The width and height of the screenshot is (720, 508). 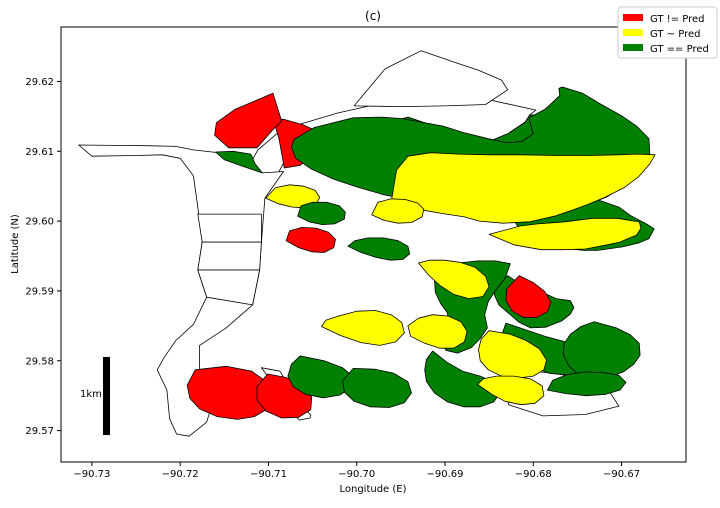 What do you see at coordinates (372, 489) in the screenshot?
I see `x-axis-label: Longitude (E)` at bounding box center [372, 489].